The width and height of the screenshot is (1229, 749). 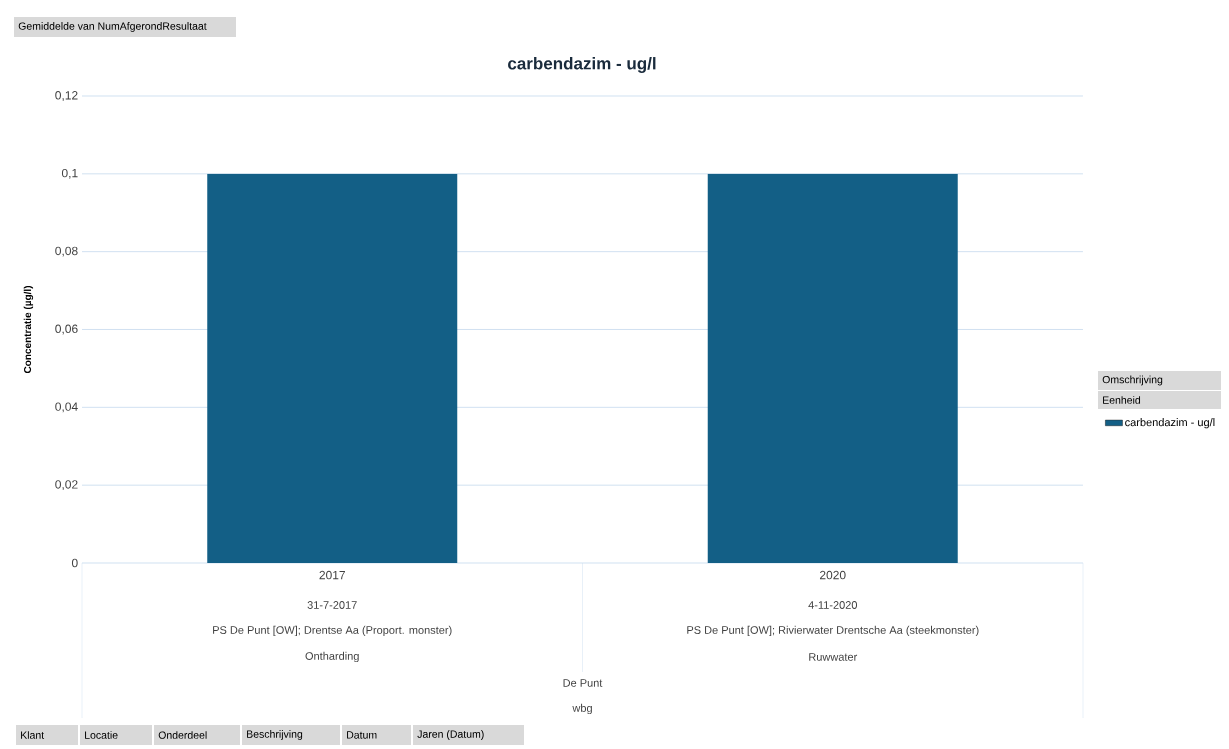 I want to click on text: Jaren (Datum), so click(x=450, y=735).